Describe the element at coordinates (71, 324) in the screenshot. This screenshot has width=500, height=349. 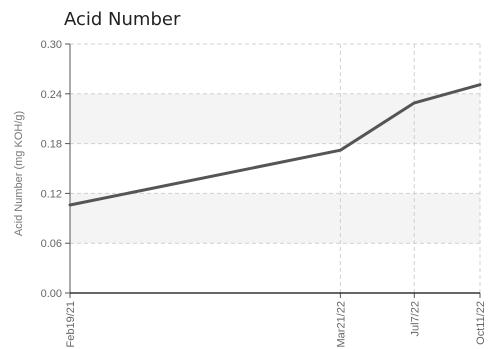
I see `x-tick-label: Feb19/21` at that location.